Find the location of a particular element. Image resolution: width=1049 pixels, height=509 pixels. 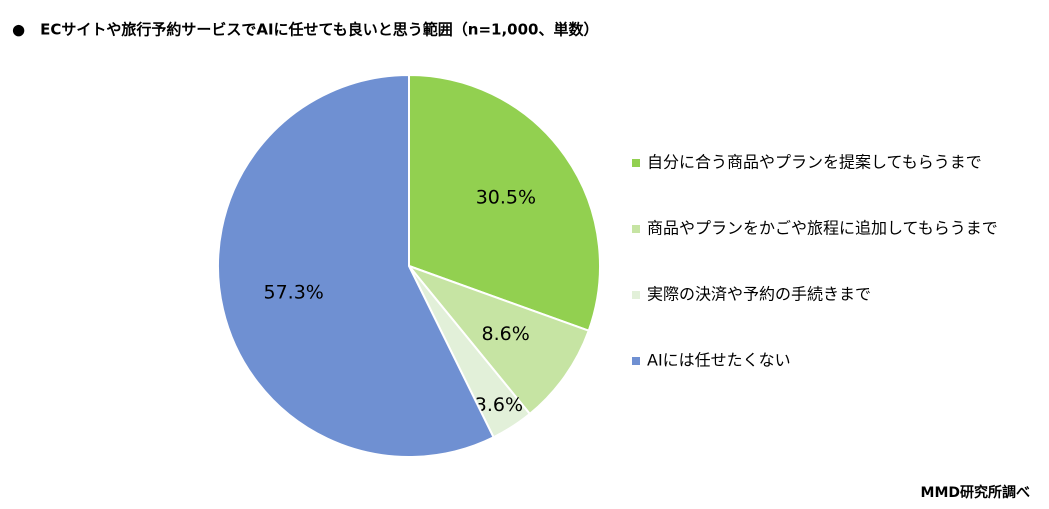

legend-label: 自分に合う商品やプランを提案してもらうまで is located at coordinates (814, 162).